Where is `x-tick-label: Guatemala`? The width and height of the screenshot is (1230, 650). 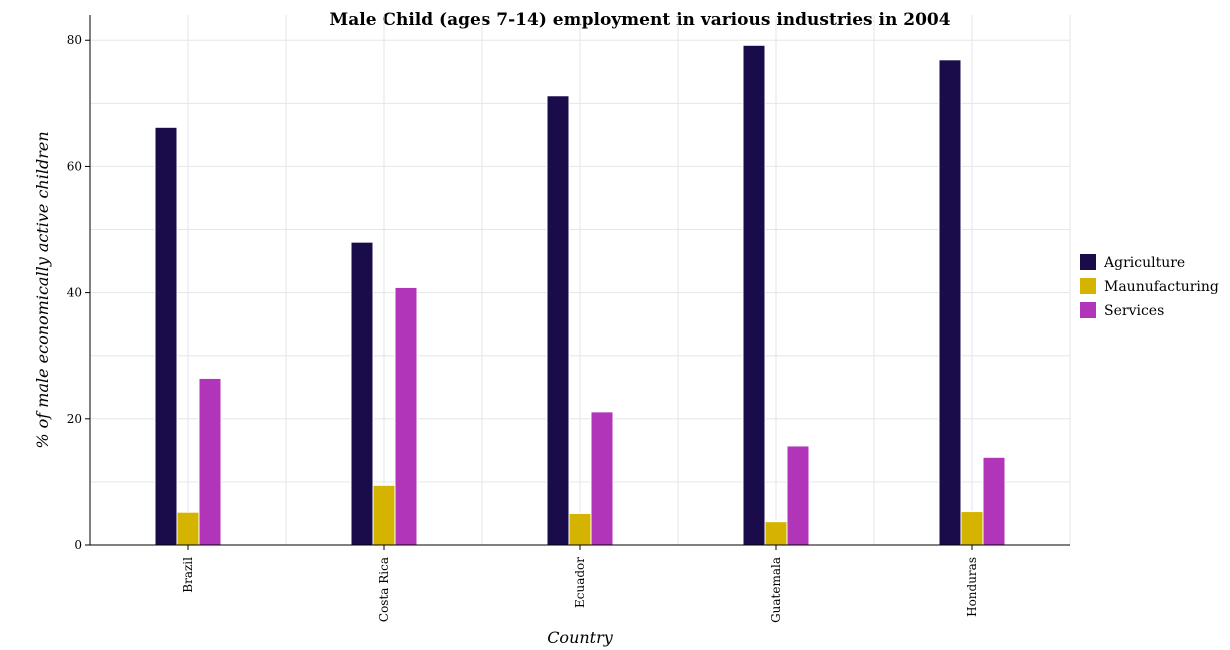 x-tick-label: Guatemala is located at coordinates (776, 590).